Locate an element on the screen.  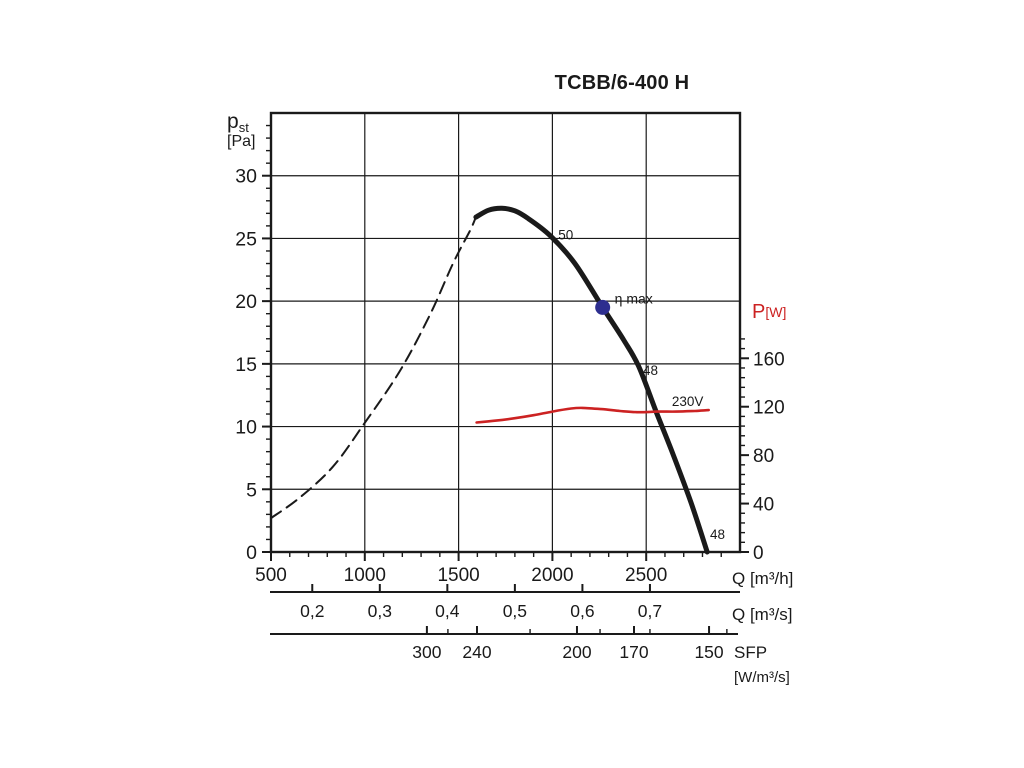
left-axis-title: pst is located at coordinates (238, 122).